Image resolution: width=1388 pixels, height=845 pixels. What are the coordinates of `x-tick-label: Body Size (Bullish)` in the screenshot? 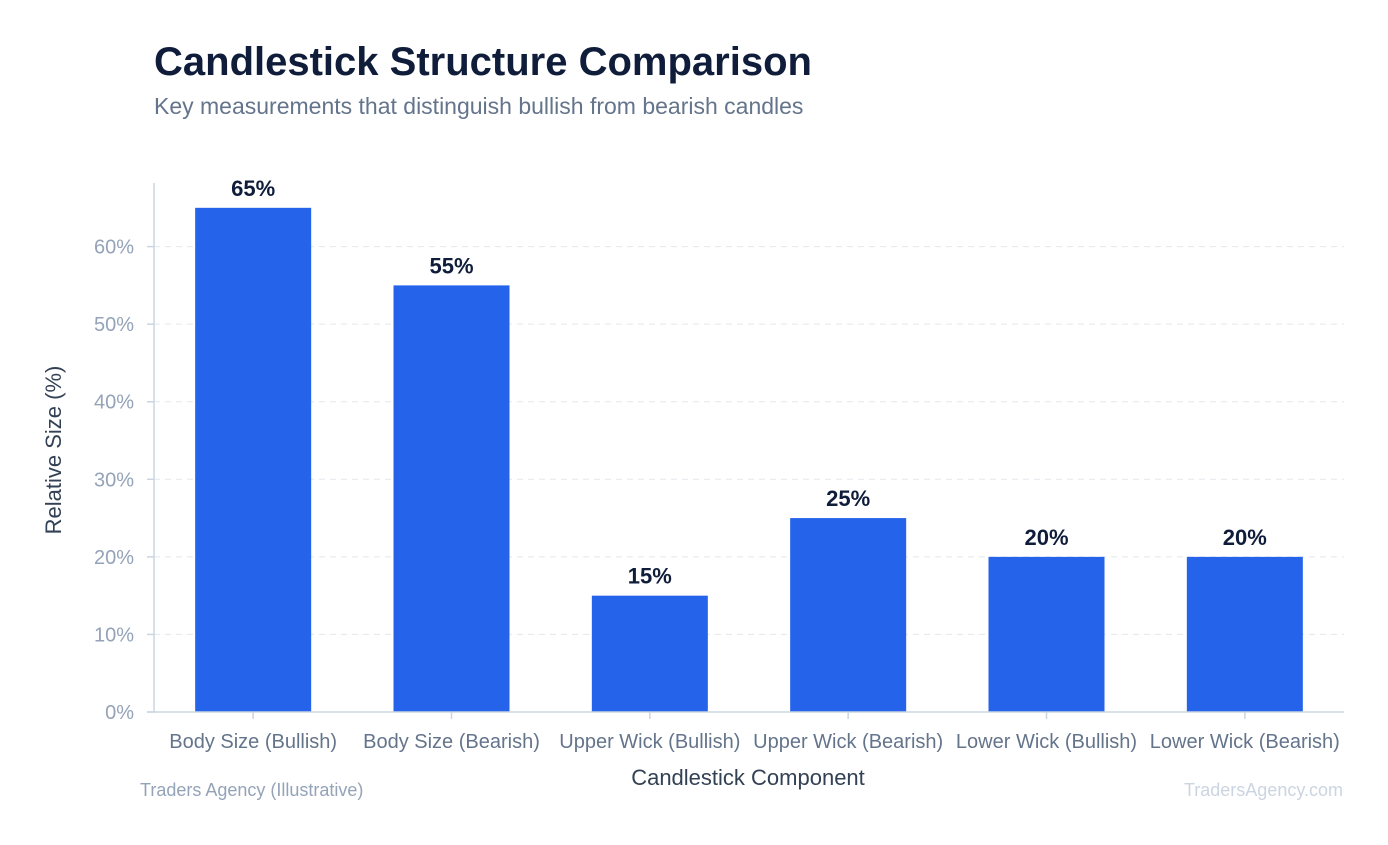 It's located at (253, 742).